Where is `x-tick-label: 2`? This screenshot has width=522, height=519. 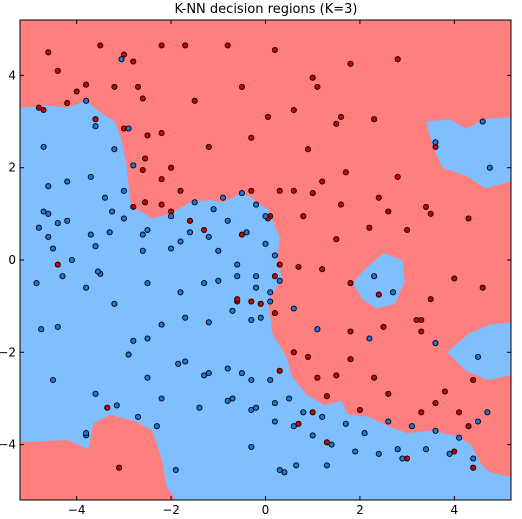 x-tick-label: 2 is located at coordinates (360, 510).